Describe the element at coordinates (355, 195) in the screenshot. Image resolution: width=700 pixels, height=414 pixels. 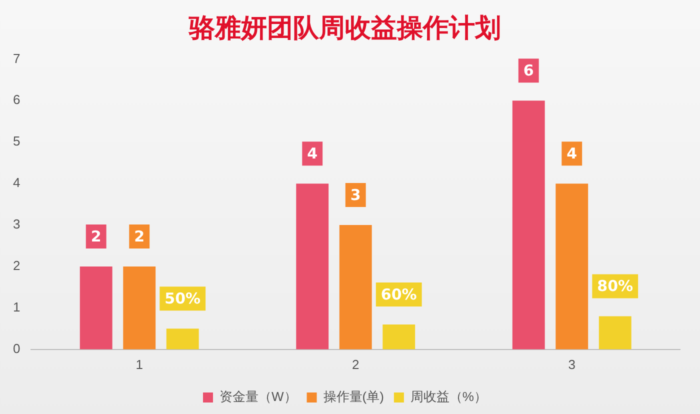
I see `data-label: 3` at that location.